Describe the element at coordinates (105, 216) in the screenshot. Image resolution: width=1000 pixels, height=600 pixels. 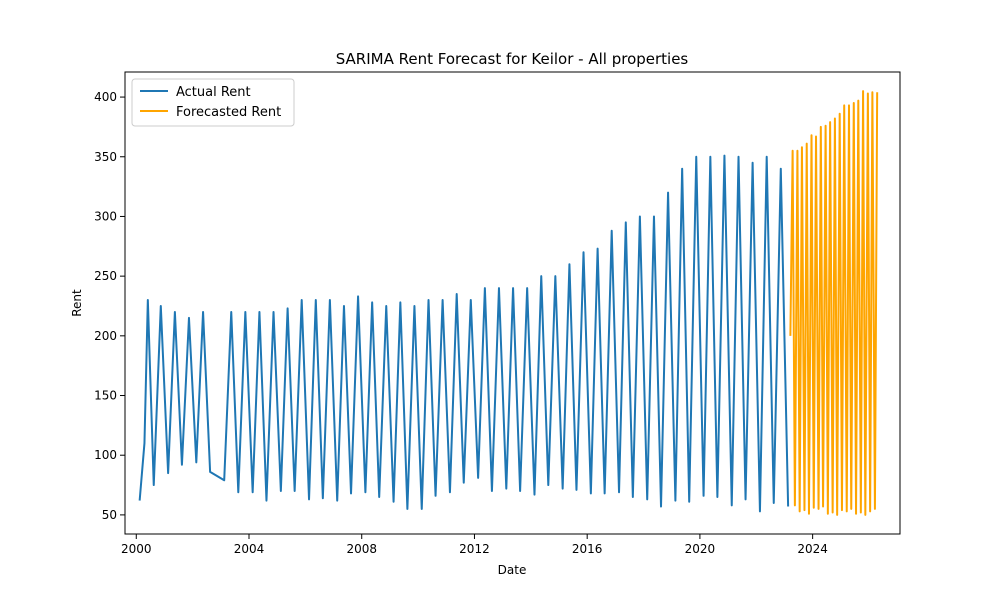
I see `y-tick-label: 300` at that location.